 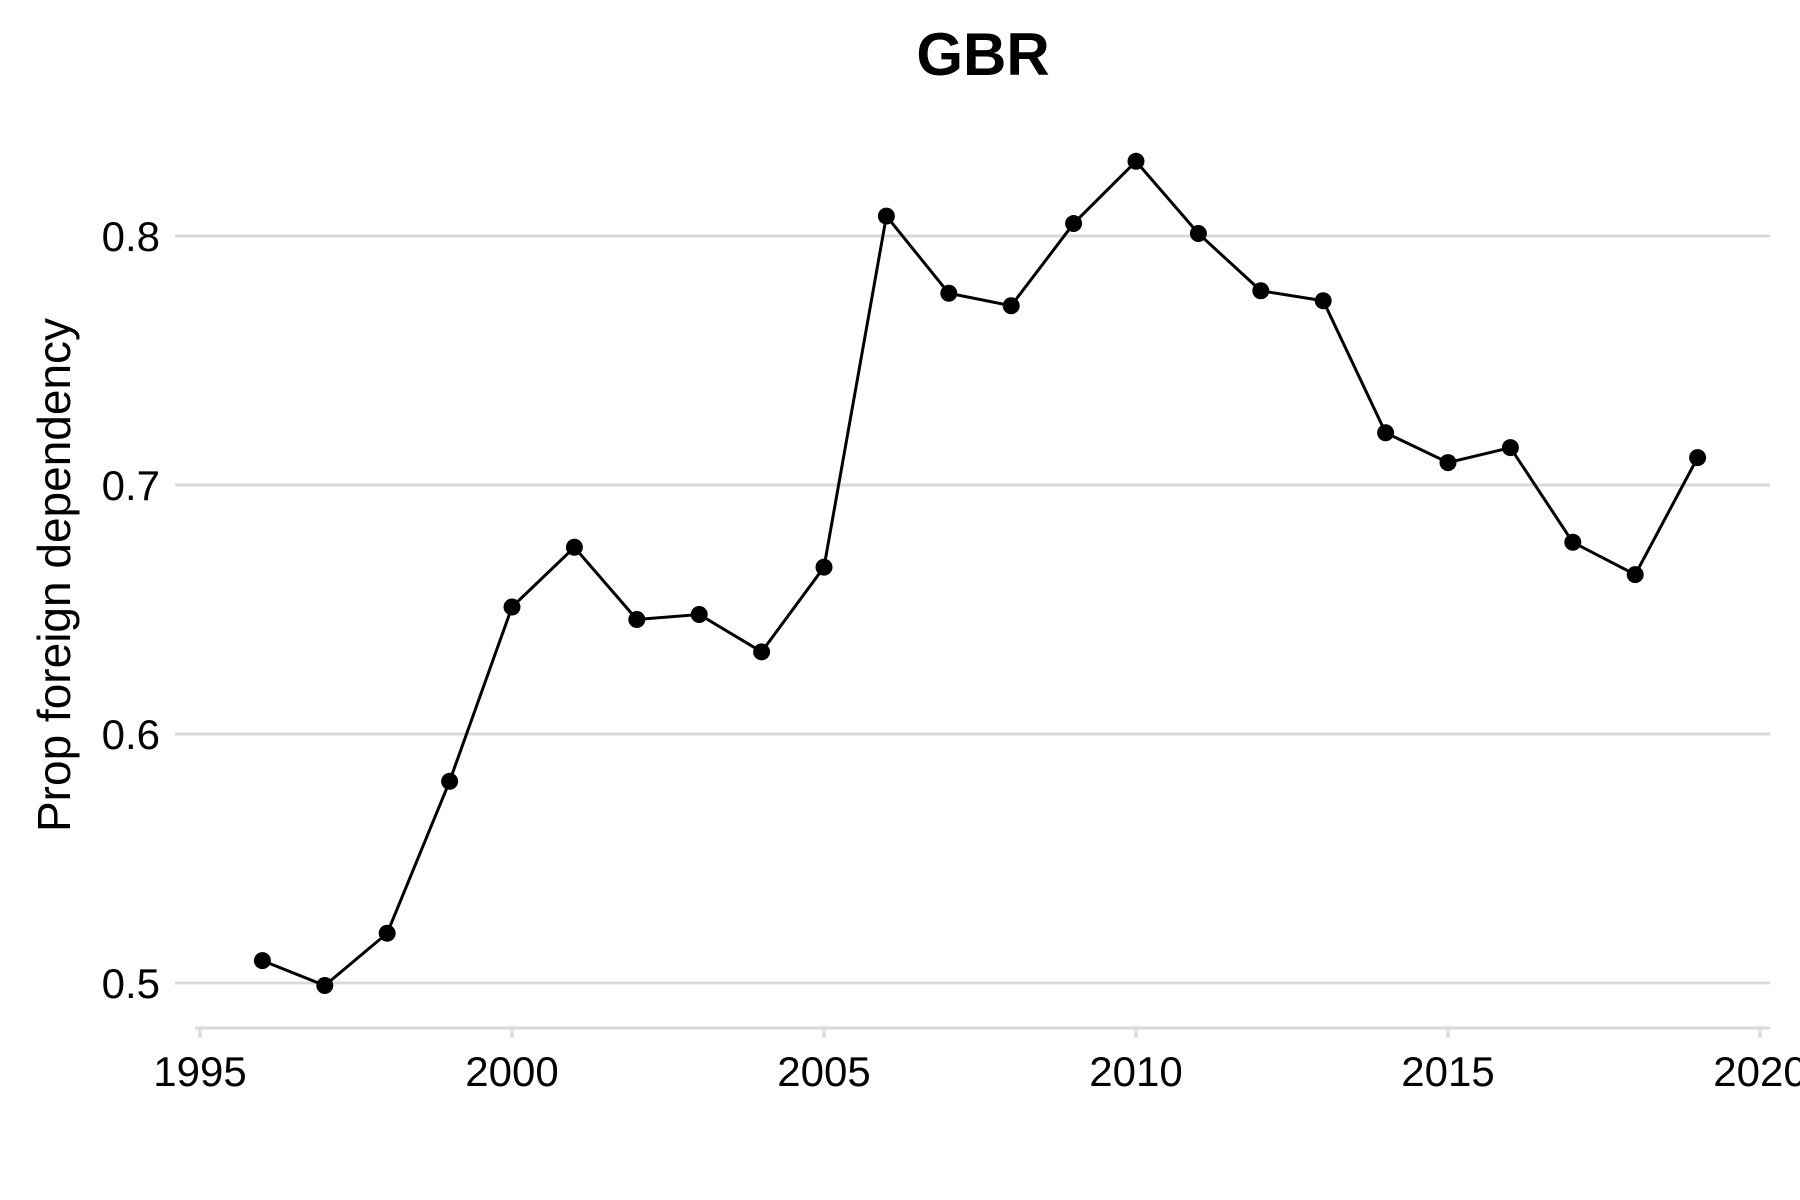 I want to click on x-tick-label: 2000, so click(x=511, y=1071).